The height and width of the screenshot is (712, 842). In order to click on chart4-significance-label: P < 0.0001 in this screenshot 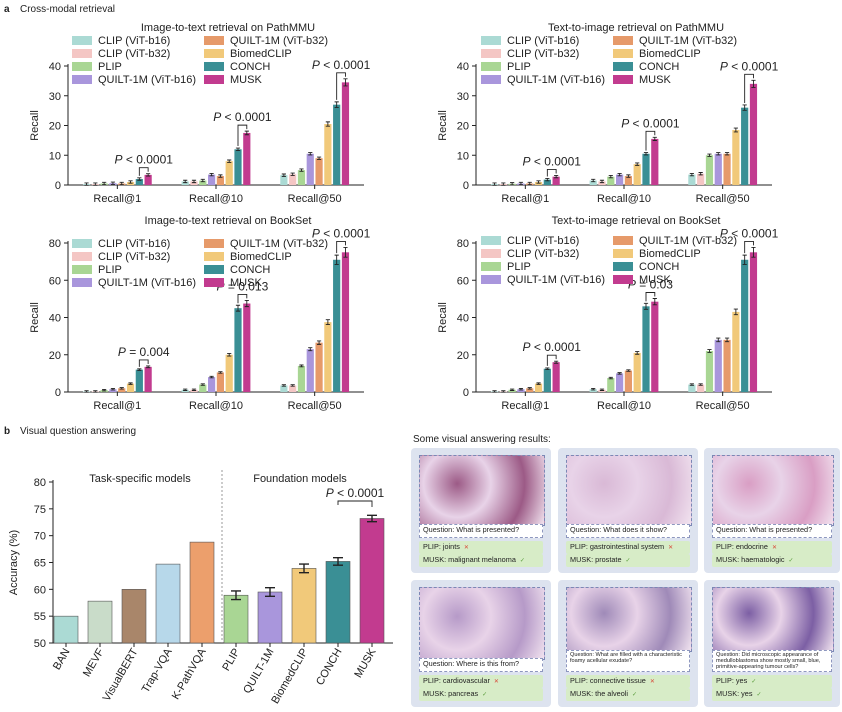, I will do `click(552, 347)`.